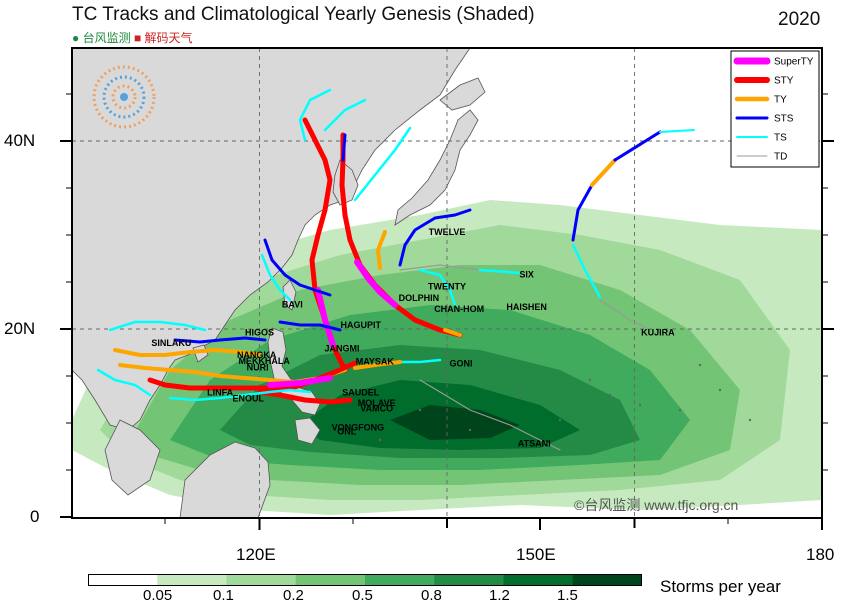  Describe the element at coordinates (499, 595) in the screenshot. I see `cb-tick-5: 1.2` at that location.